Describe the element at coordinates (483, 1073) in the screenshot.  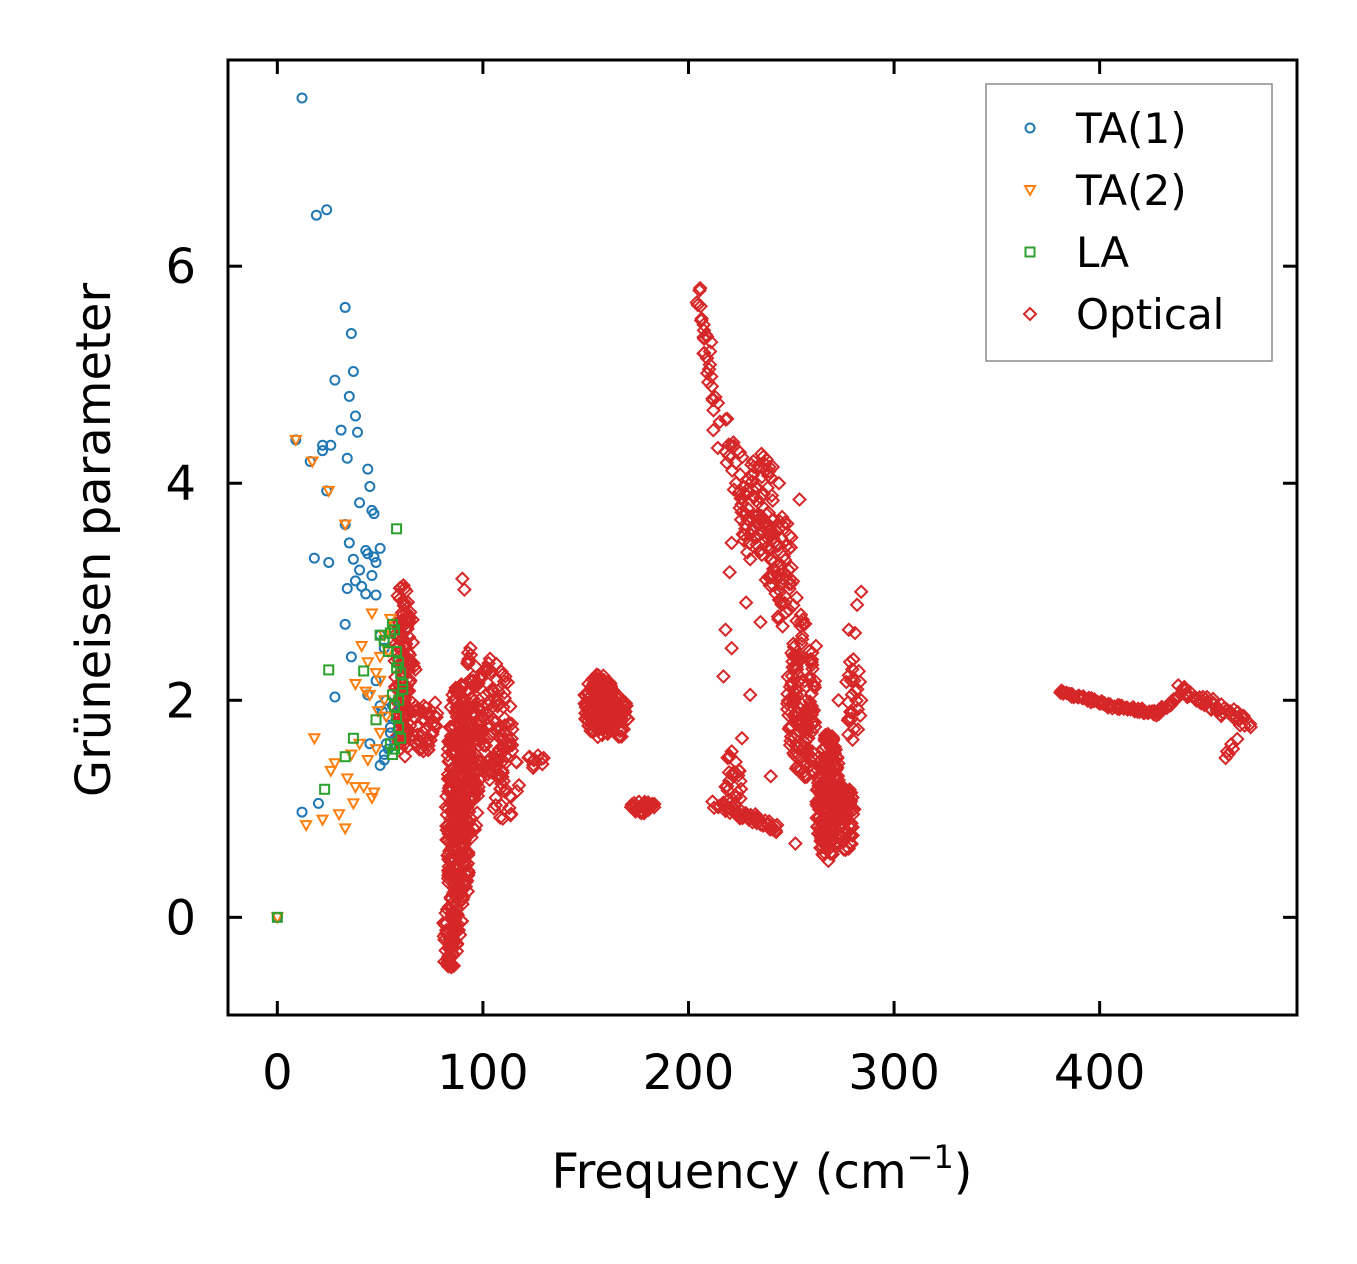
I see `x-tick-label: 100` at that location.